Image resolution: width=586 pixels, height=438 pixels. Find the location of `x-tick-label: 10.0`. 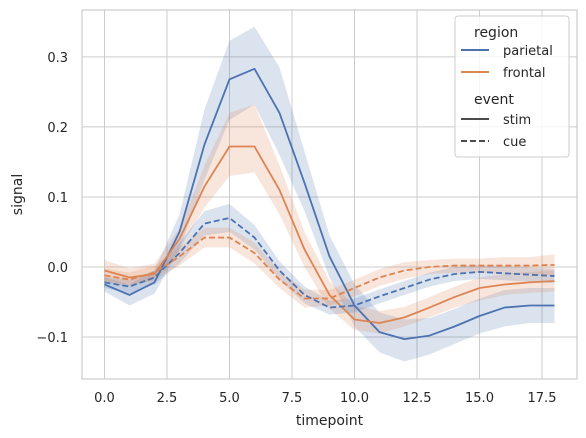

x-tick-label: 10.0 is located at coordinates (354, 398).